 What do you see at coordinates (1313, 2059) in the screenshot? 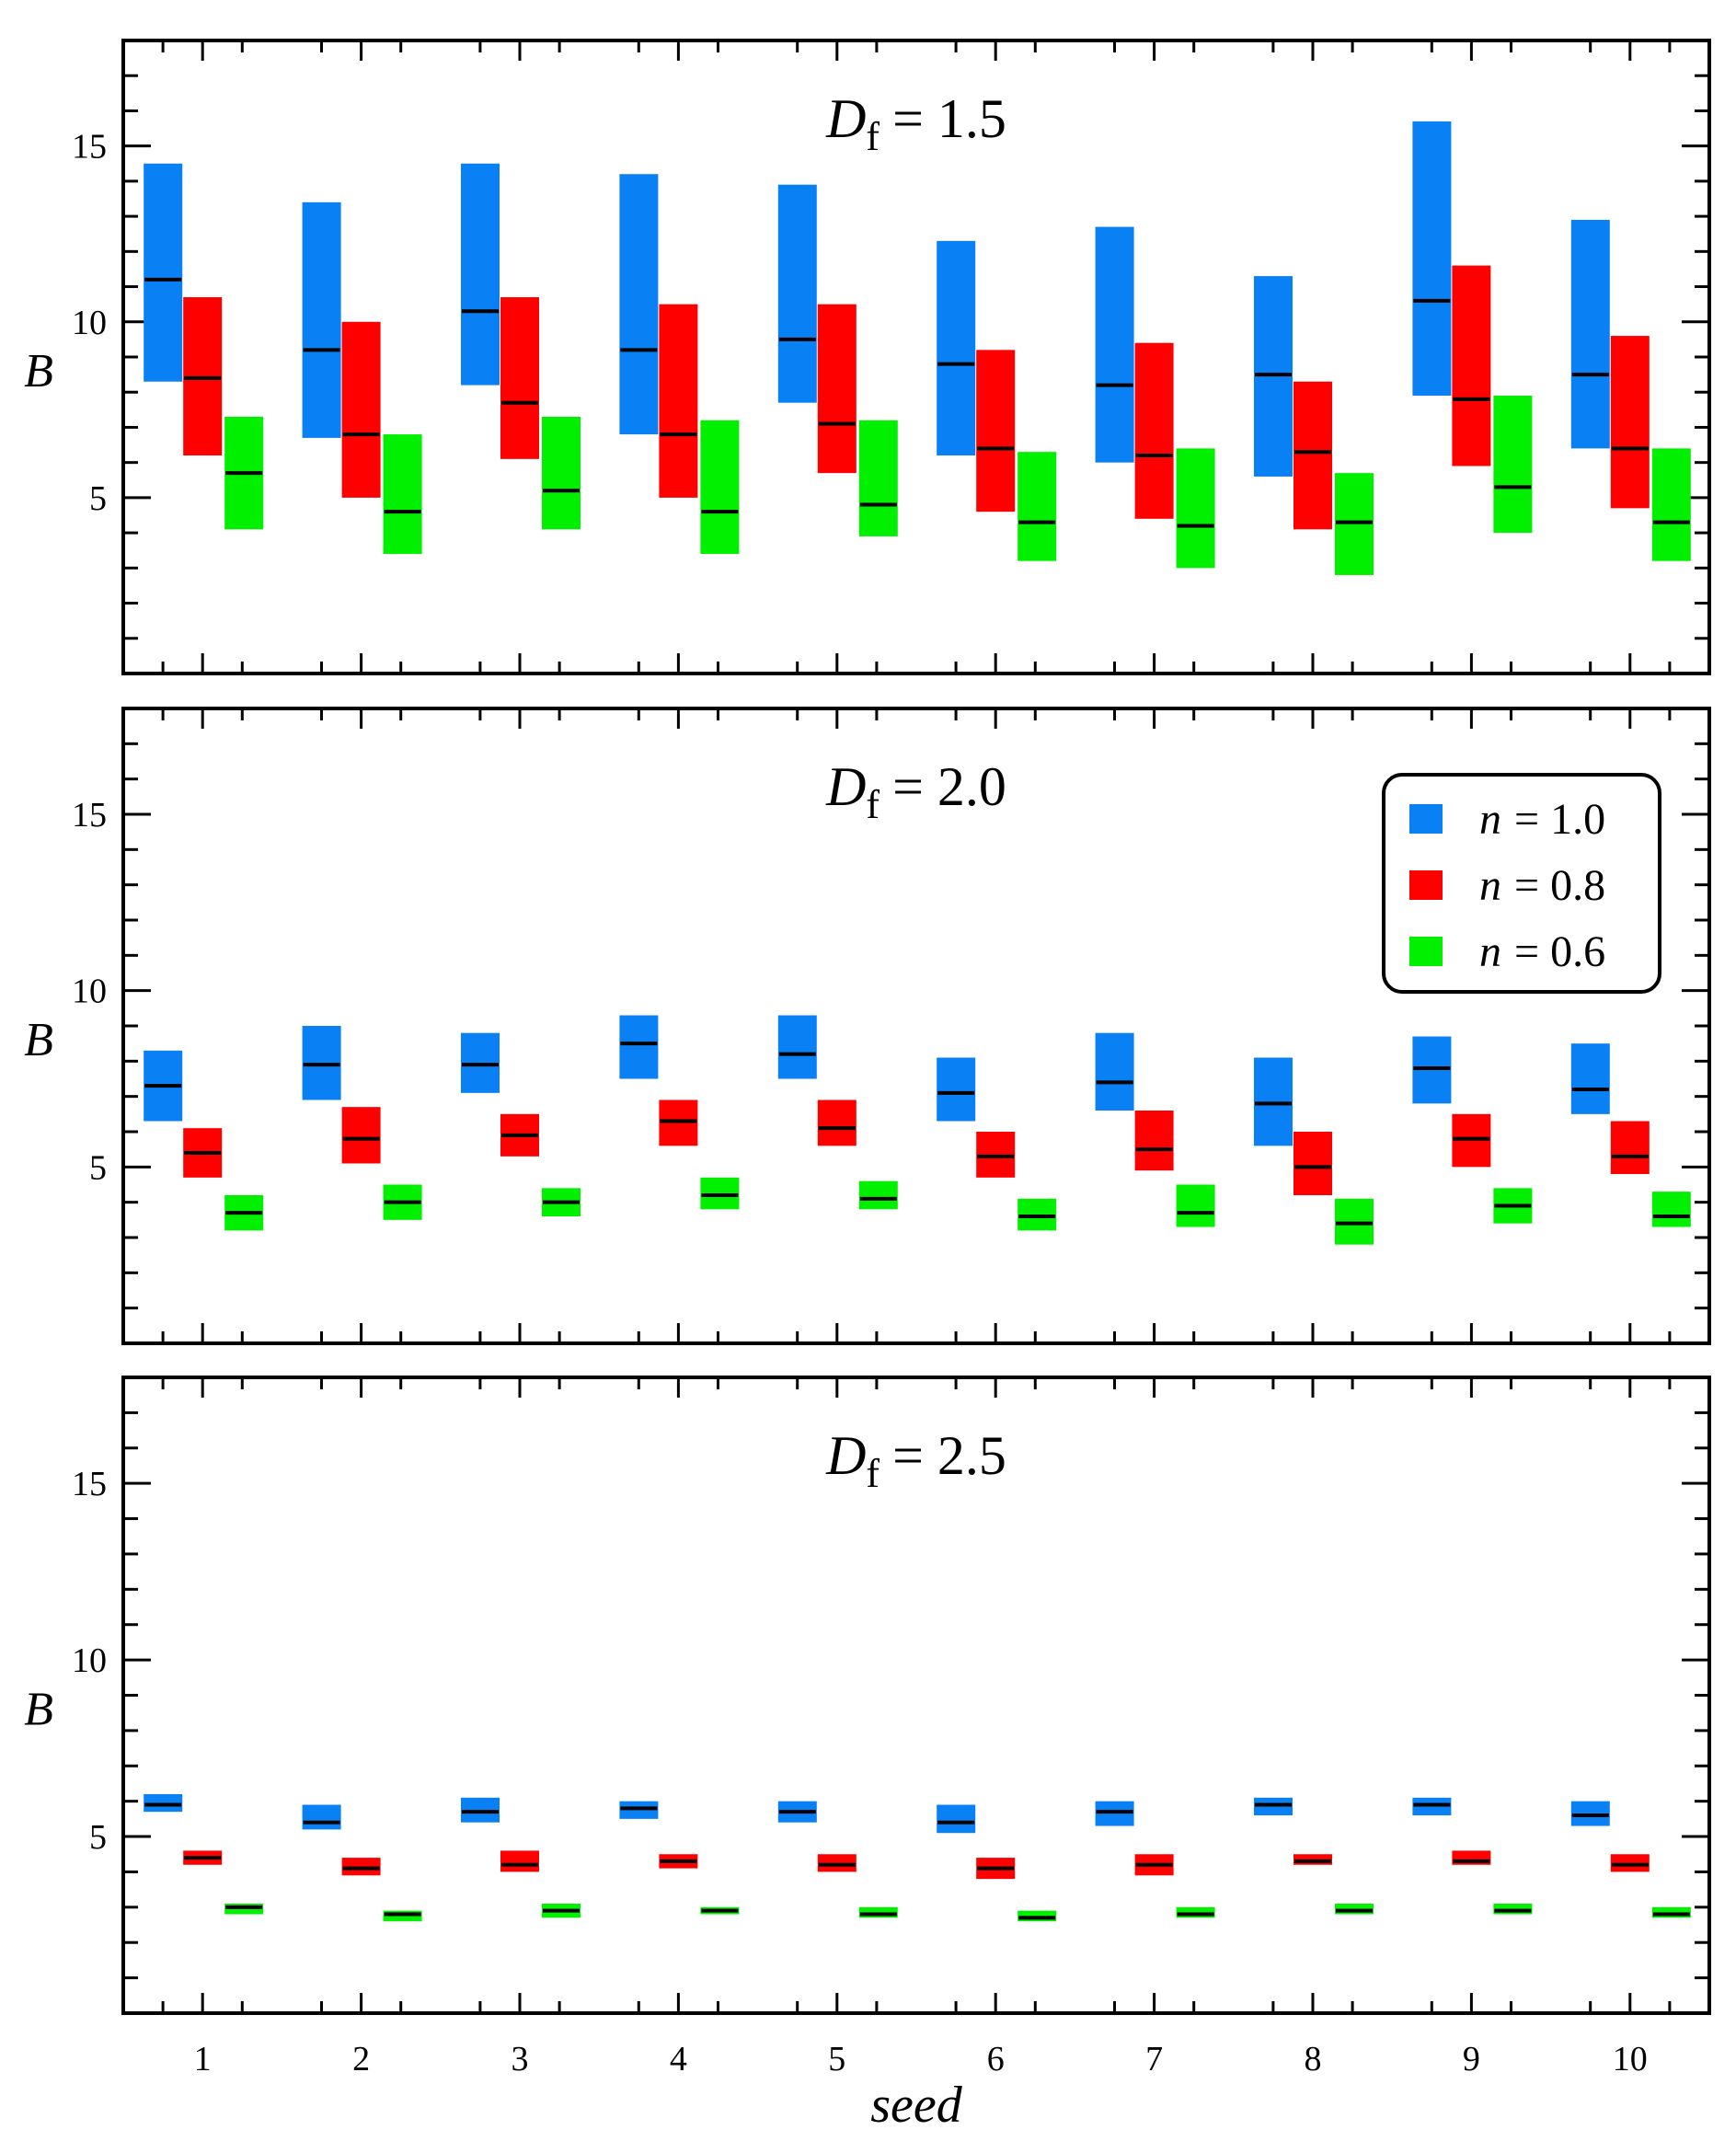
I see `x-tick-label: 8` at bounding box center [1313, 2059].